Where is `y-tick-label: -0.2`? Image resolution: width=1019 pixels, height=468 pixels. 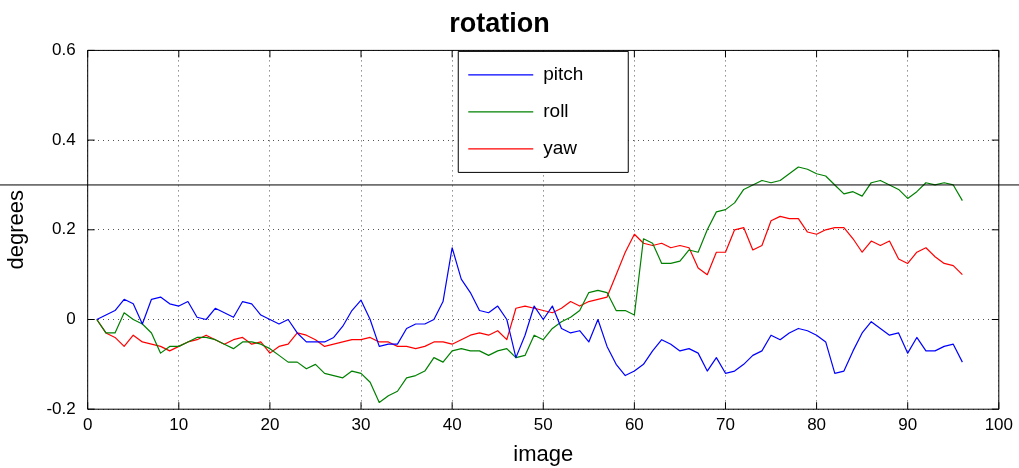
y-tick-label: -0.2 is located at coordinates (61, 408).